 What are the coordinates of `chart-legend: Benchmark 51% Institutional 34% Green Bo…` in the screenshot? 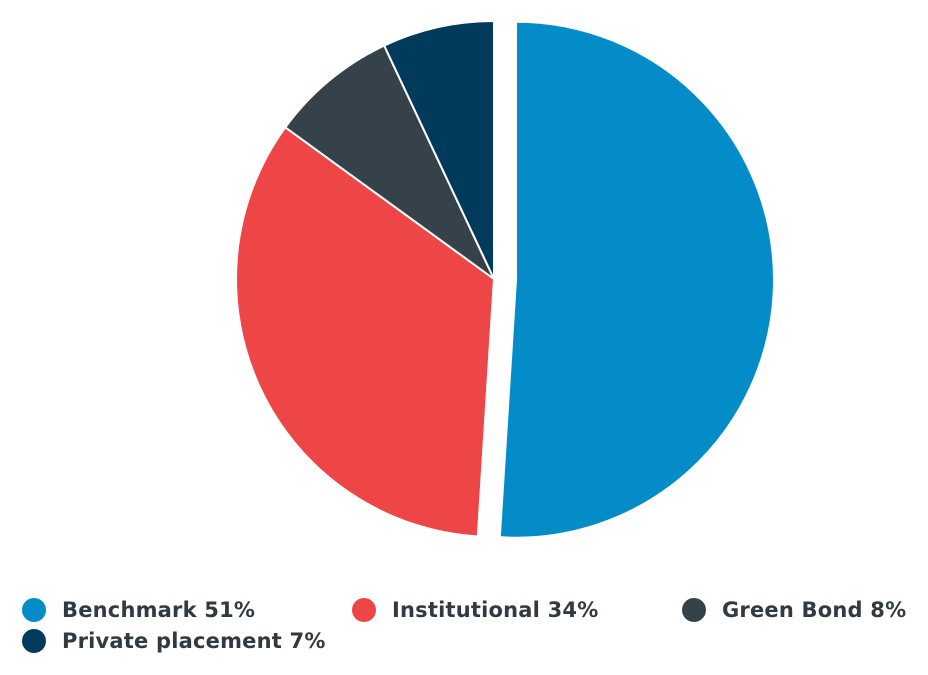 It's located at (472, 629).